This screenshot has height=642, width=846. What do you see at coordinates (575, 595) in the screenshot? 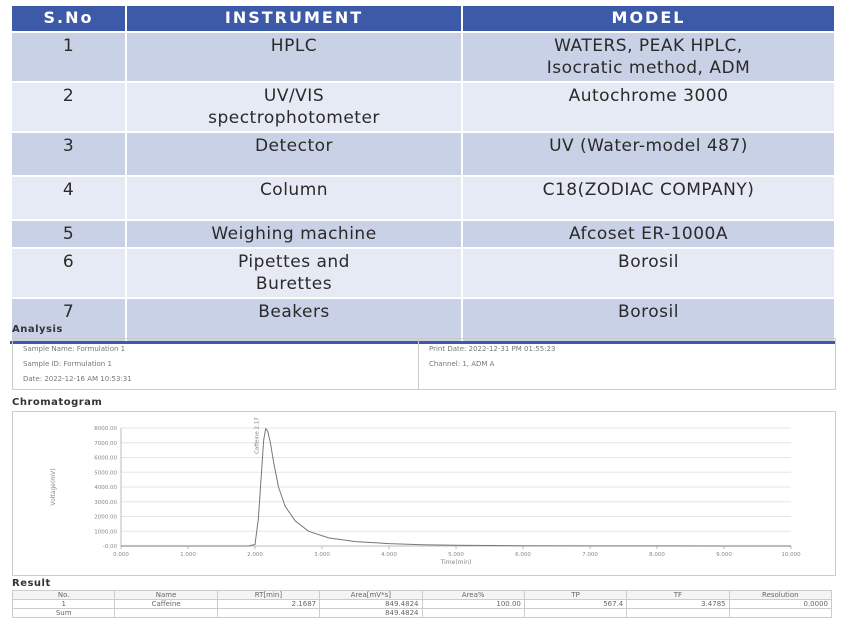
I see `result-header-cell: TP` at bounding box center [575, 595].